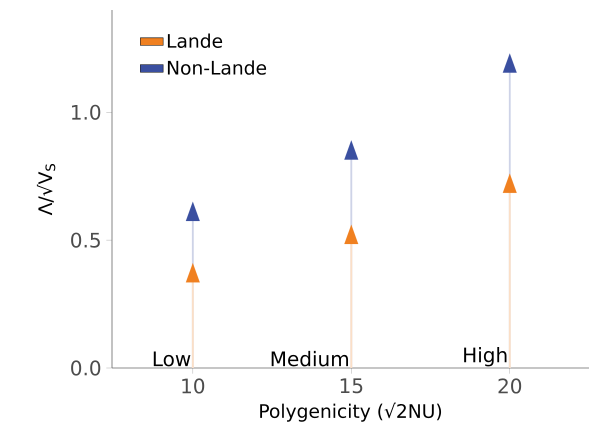  I want to click on y-tick-label: 0.5, so click(85, 240).